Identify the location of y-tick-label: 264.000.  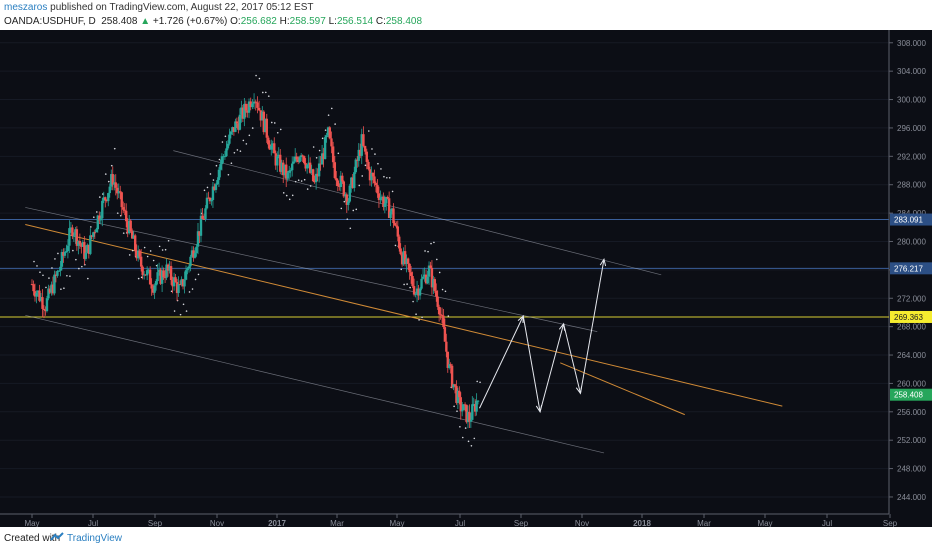
(911, 355).